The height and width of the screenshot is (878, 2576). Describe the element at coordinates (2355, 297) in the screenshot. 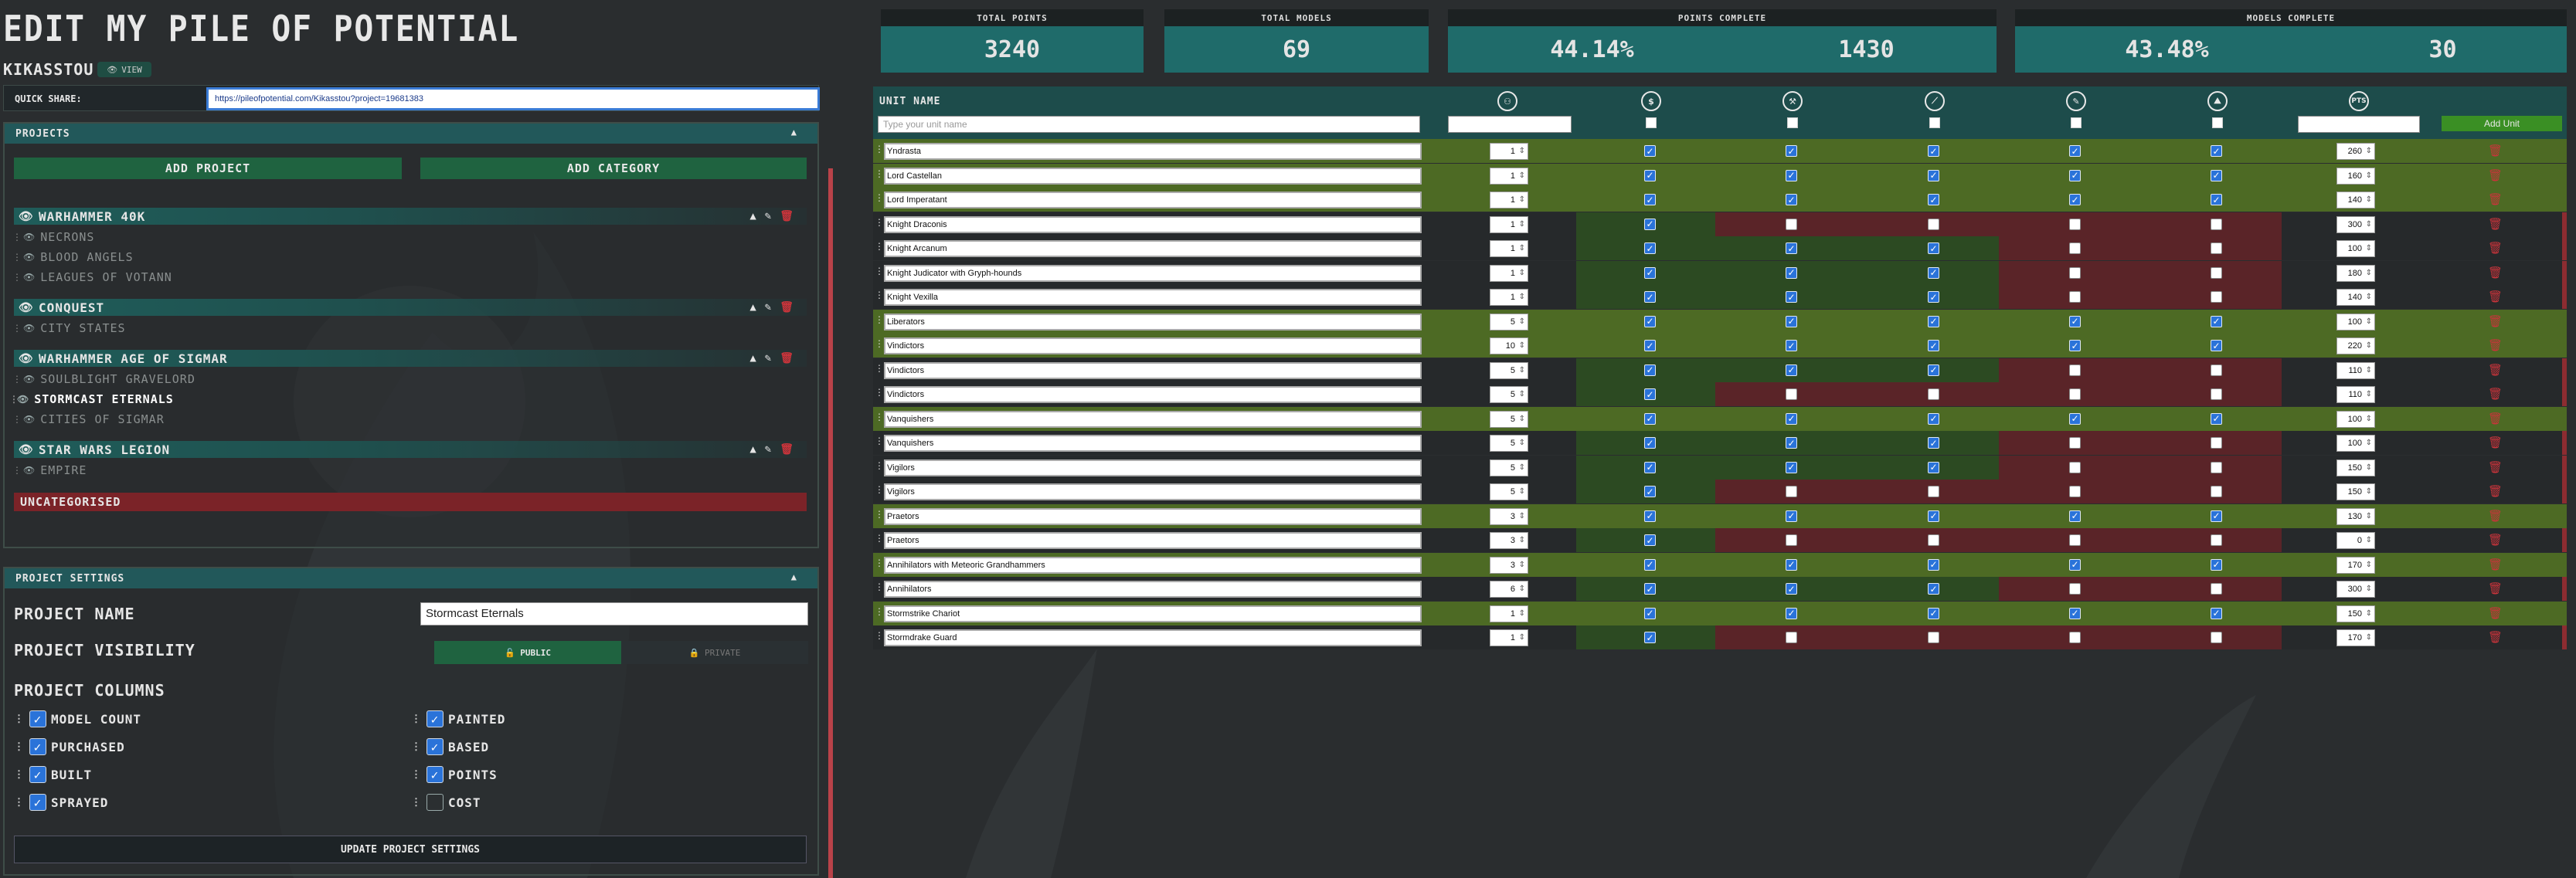

I see `points-stepper: 140` at that location.